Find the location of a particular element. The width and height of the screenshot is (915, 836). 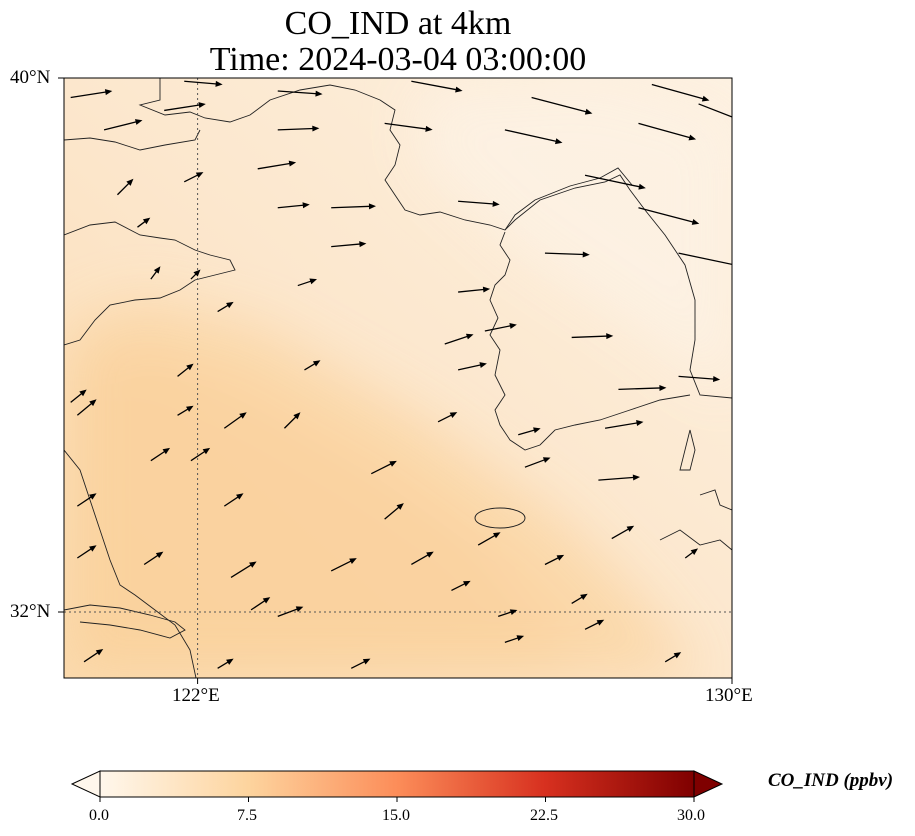

x-tick-label-130e: 130°E is located at coordinates (729, 695).